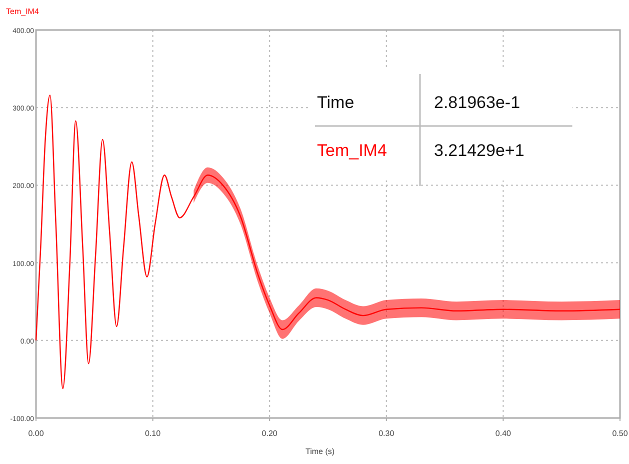  What do you see at coordinates (153, 433) in the screenshot?
I see `x-tick-label: 0.10` at bounding box center [153, 433].